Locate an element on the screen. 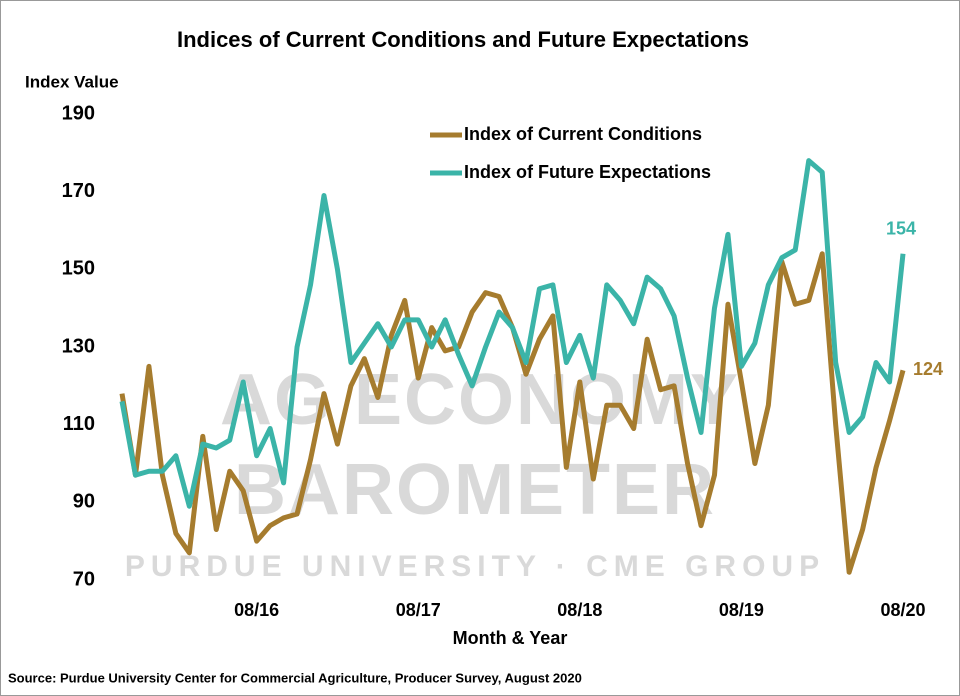 This screenshot has width=960, height=696. y-tick-label: 110 is located at coordinates (79, 424).